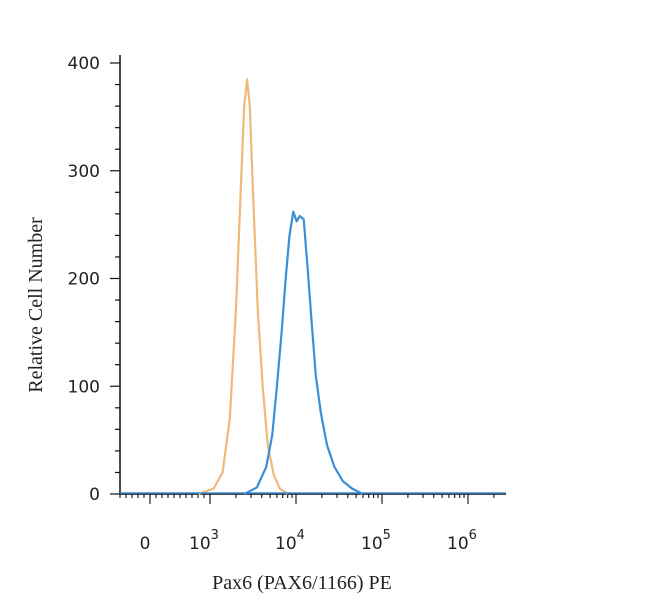  What do you see at coordinates (290, 541) in the screenshot?
I see `x-tick-label: 10⁴` at bounding box center [290, 541].